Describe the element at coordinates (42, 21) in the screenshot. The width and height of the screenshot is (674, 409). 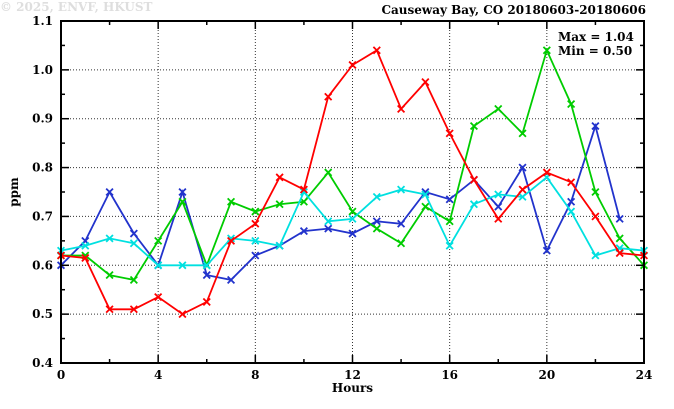
I see `y-tick-label: 1.1` at that location.